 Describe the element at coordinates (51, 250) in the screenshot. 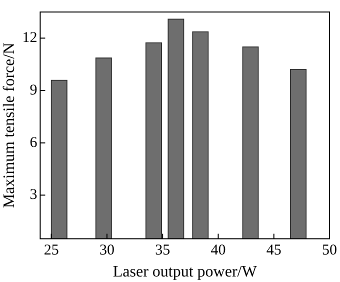

I see `x-tick-label: 25` at that location.